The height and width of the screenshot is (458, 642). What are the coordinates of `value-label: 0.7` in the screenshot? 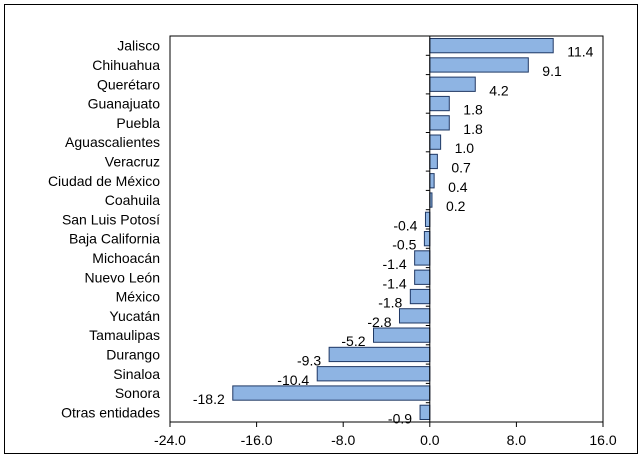 It's located at (461, 167).